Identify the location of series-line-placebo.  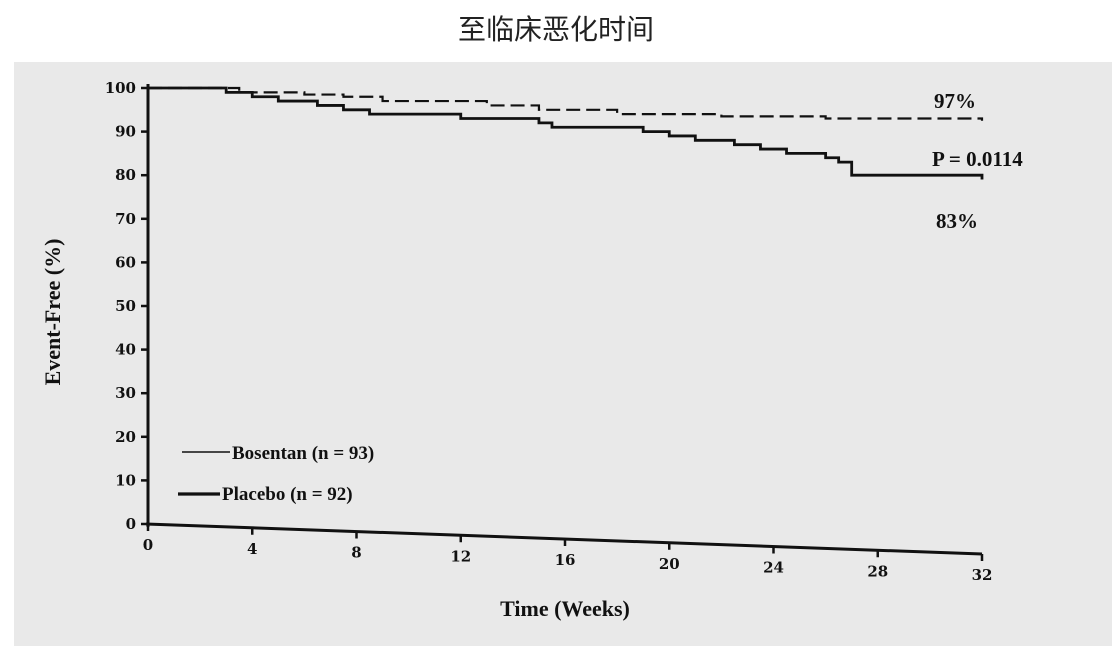
(566, 133).